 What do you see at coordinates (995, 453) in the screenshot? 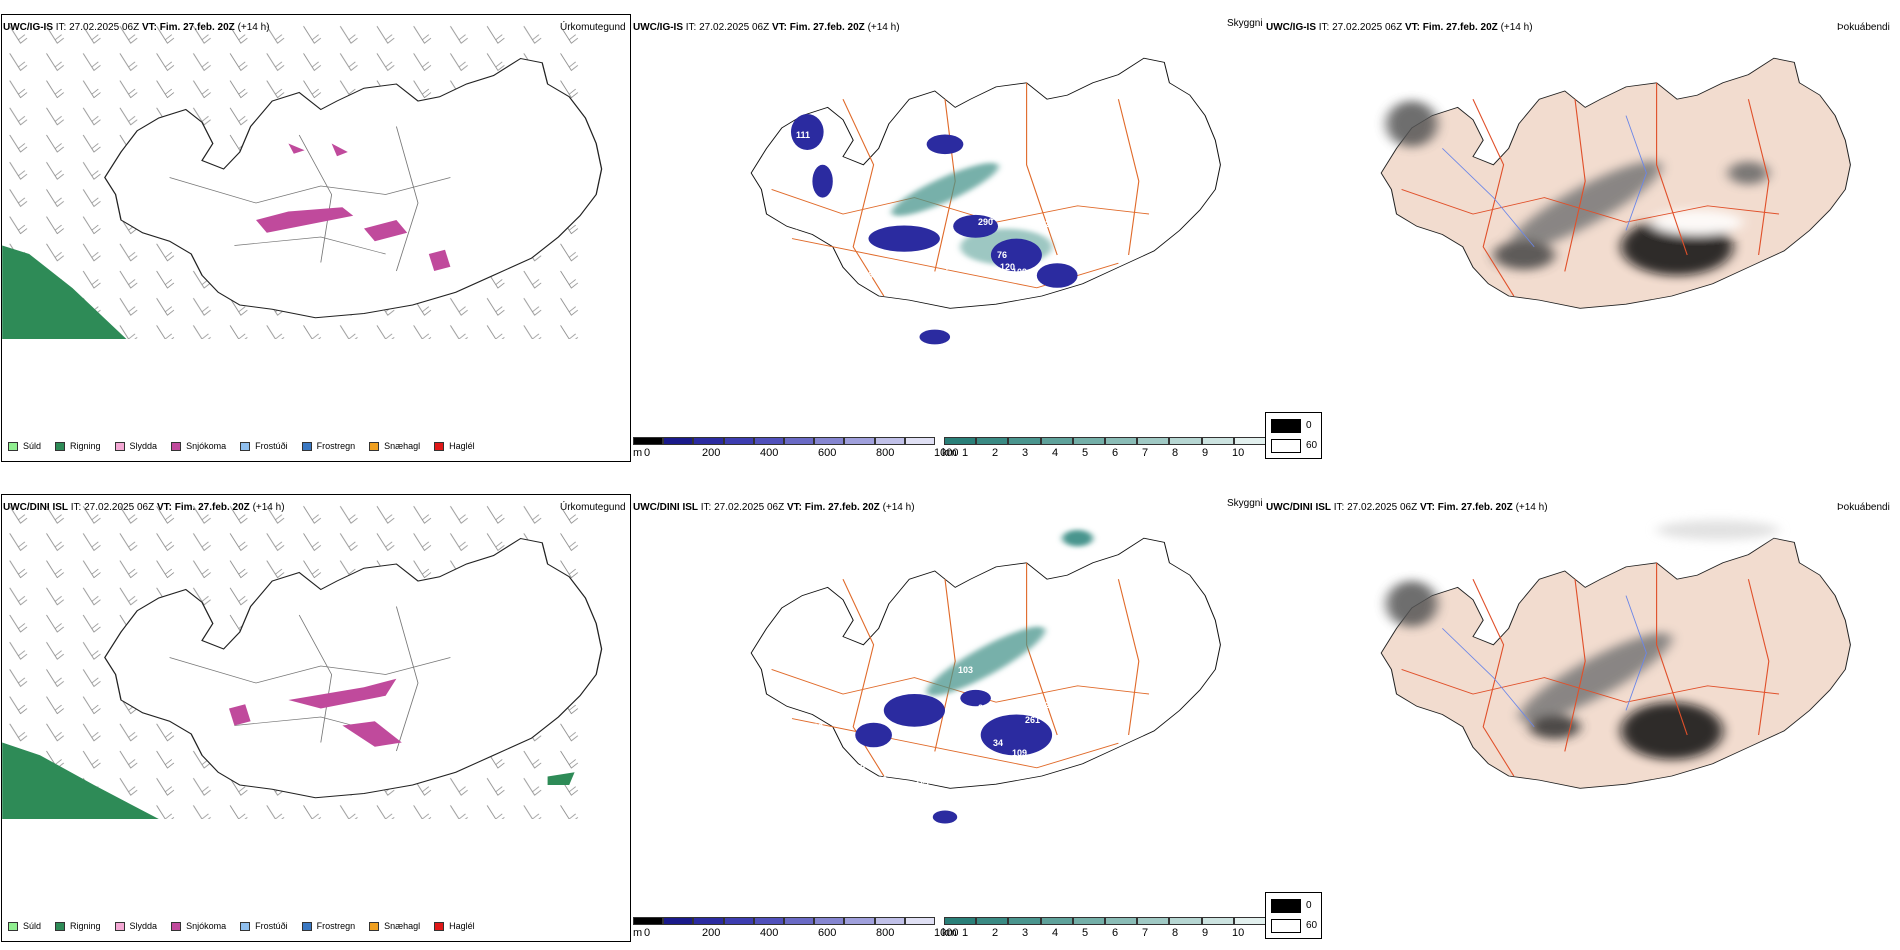
I see `visibility-scale-tick: 2` at bounding box center [995, 453].